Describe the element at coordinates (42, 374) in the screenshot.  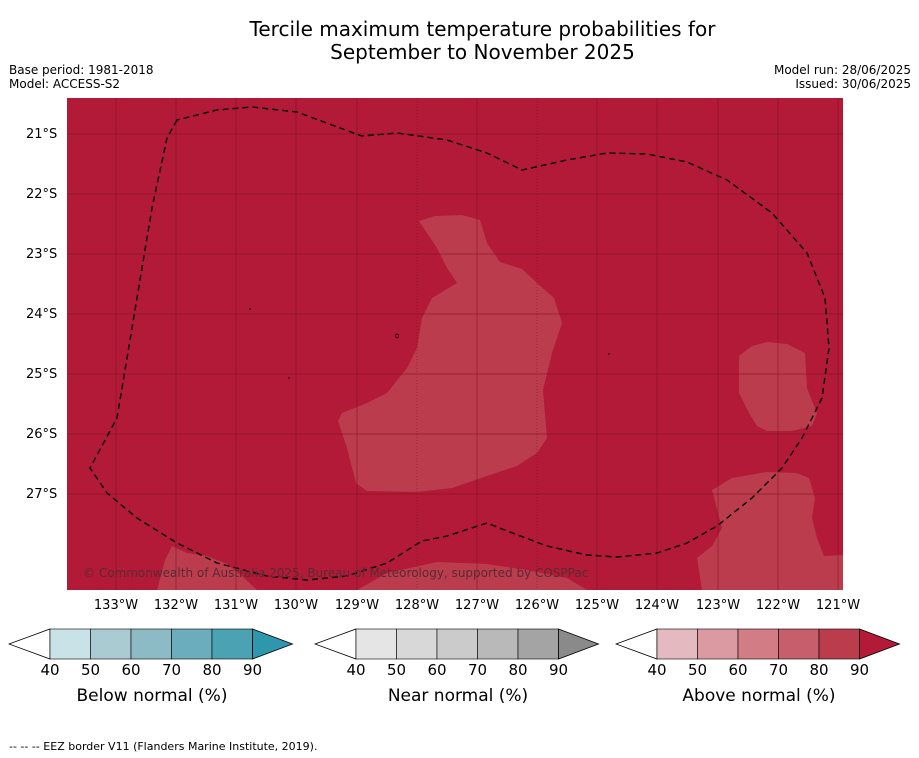
I see `lat-label: 25°S` at that location.